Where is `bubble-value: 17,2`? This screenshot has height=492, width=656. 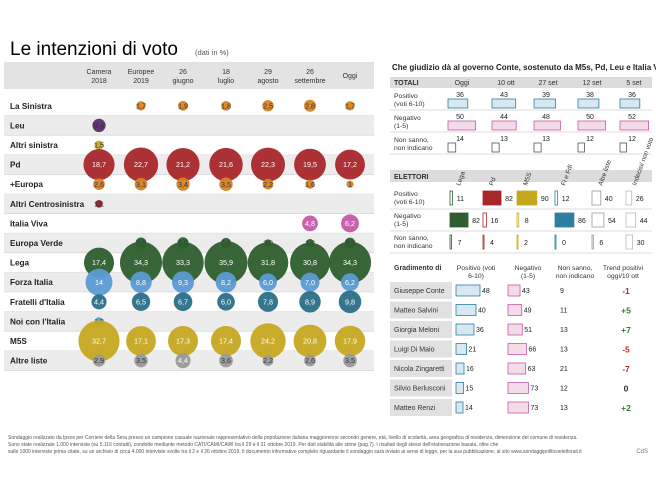
bubble-value: 17,2 is located at coordinates (350, 164).